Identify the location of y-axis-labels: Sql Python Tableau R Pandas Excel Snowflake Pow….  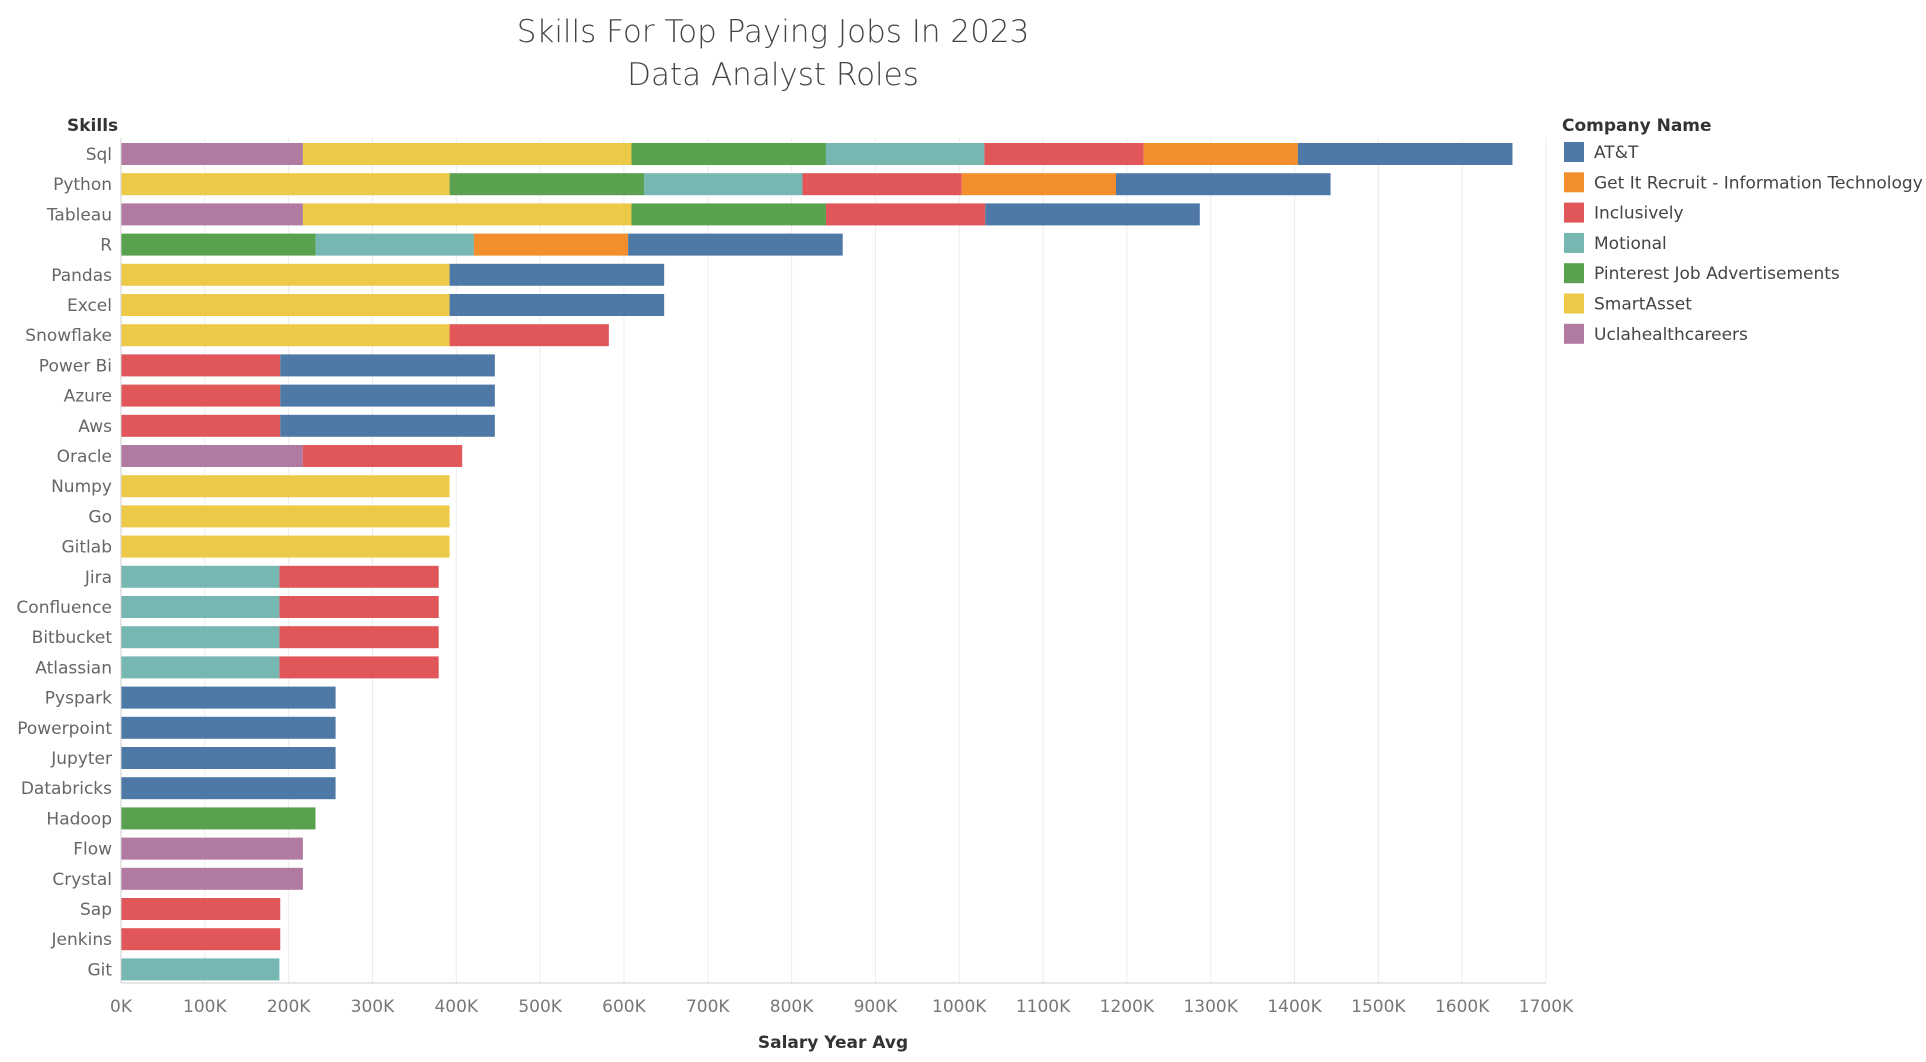
(64, 562).